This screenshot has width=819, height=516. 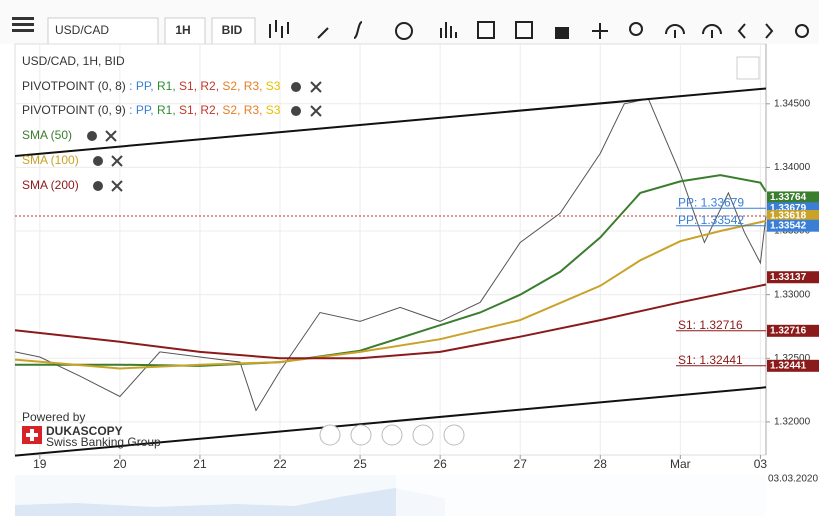 What do you see at coordinates (448, 30) in the screenshot?
I see `volume-icon` at bounding box center [448, 30].